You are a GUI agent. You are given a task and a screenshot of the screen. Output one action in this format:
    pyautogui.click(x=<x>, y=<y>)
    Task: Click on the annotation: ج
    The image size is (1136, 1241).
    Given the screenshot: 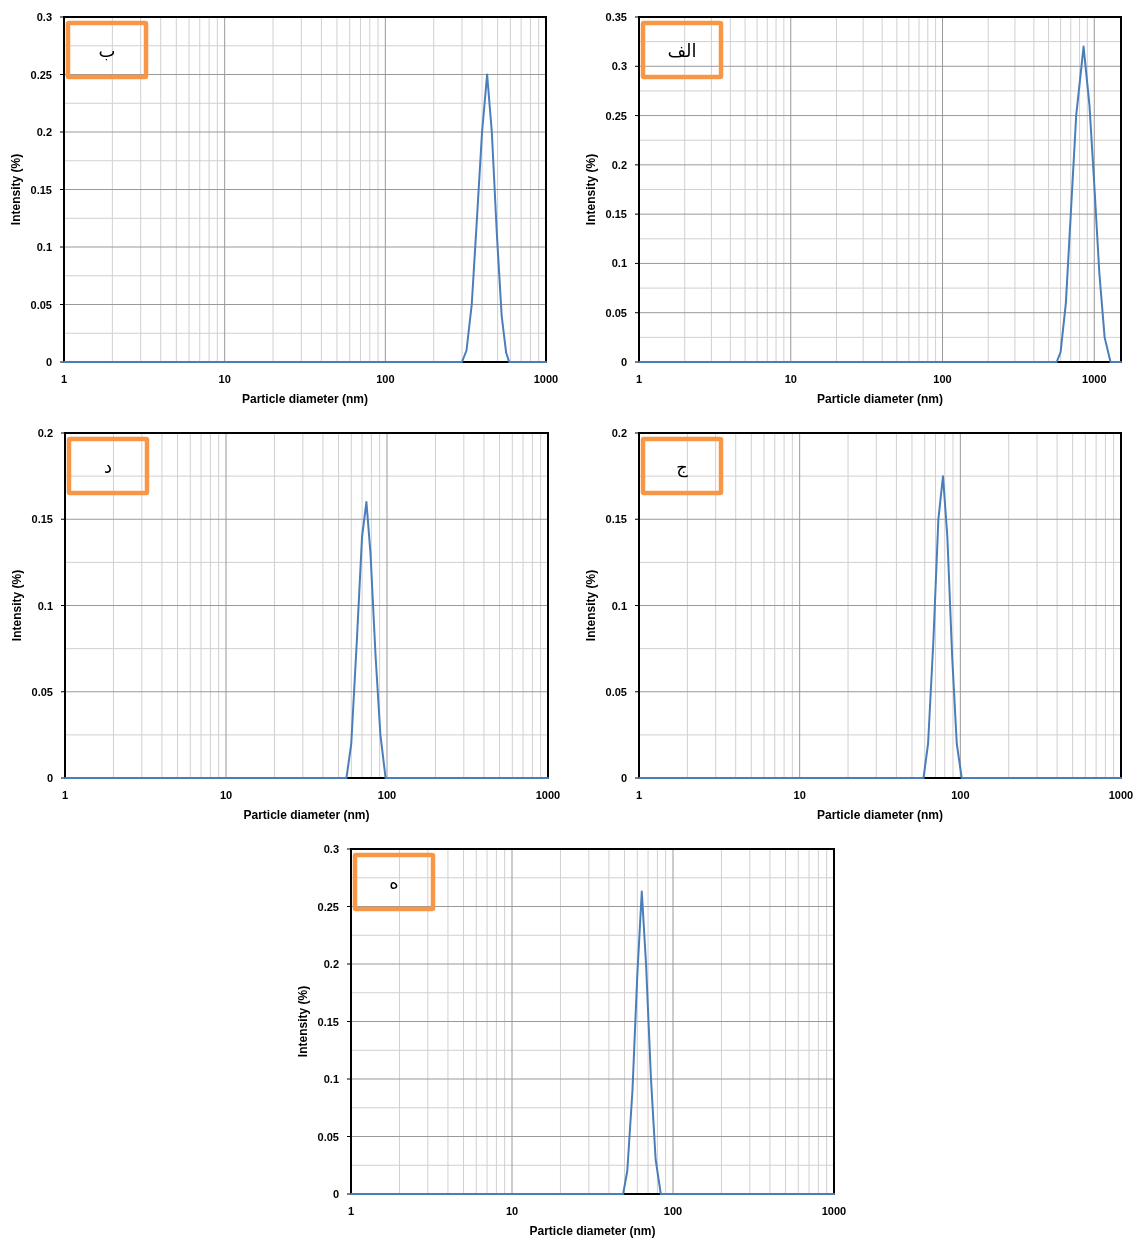 What is the action you would take?
    pyautogui.click(x=682, y=467)
    